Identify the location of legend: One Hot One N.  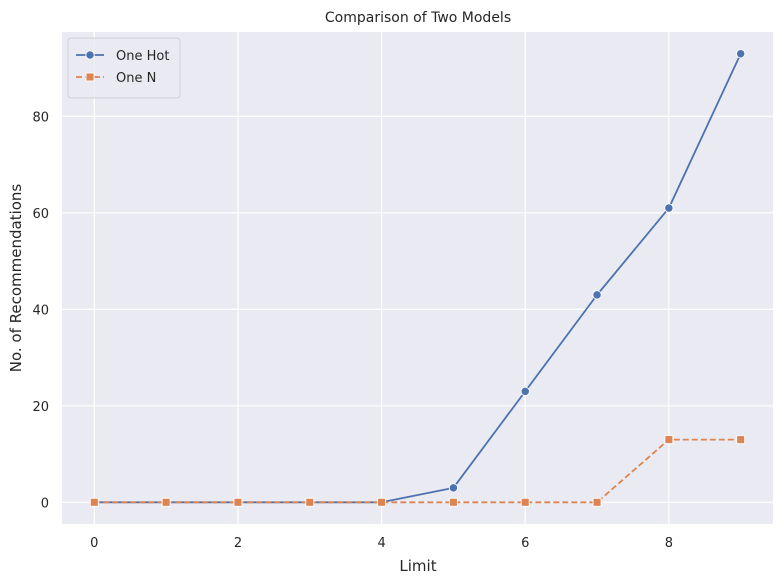
(124, 68).